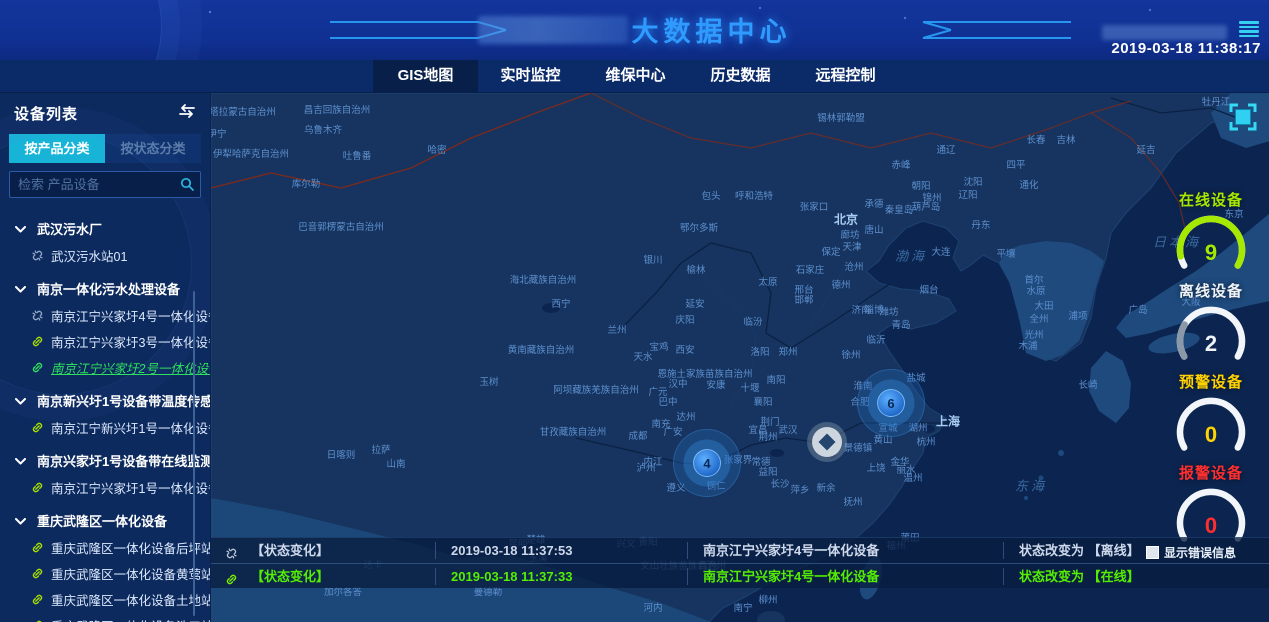 This screenshot has width=1269, height=622. I want to click on tab-by-product: 按产品分类, so click(57, 148).